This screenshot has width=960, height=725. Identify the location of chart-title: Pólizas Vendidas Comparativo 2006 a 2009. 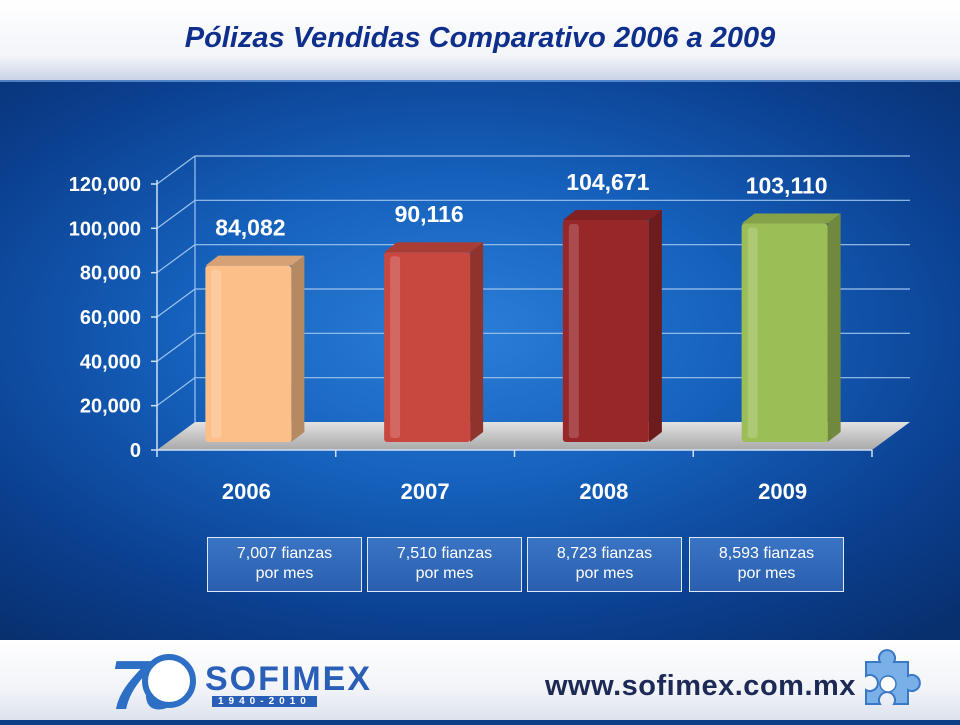
(480, 38).